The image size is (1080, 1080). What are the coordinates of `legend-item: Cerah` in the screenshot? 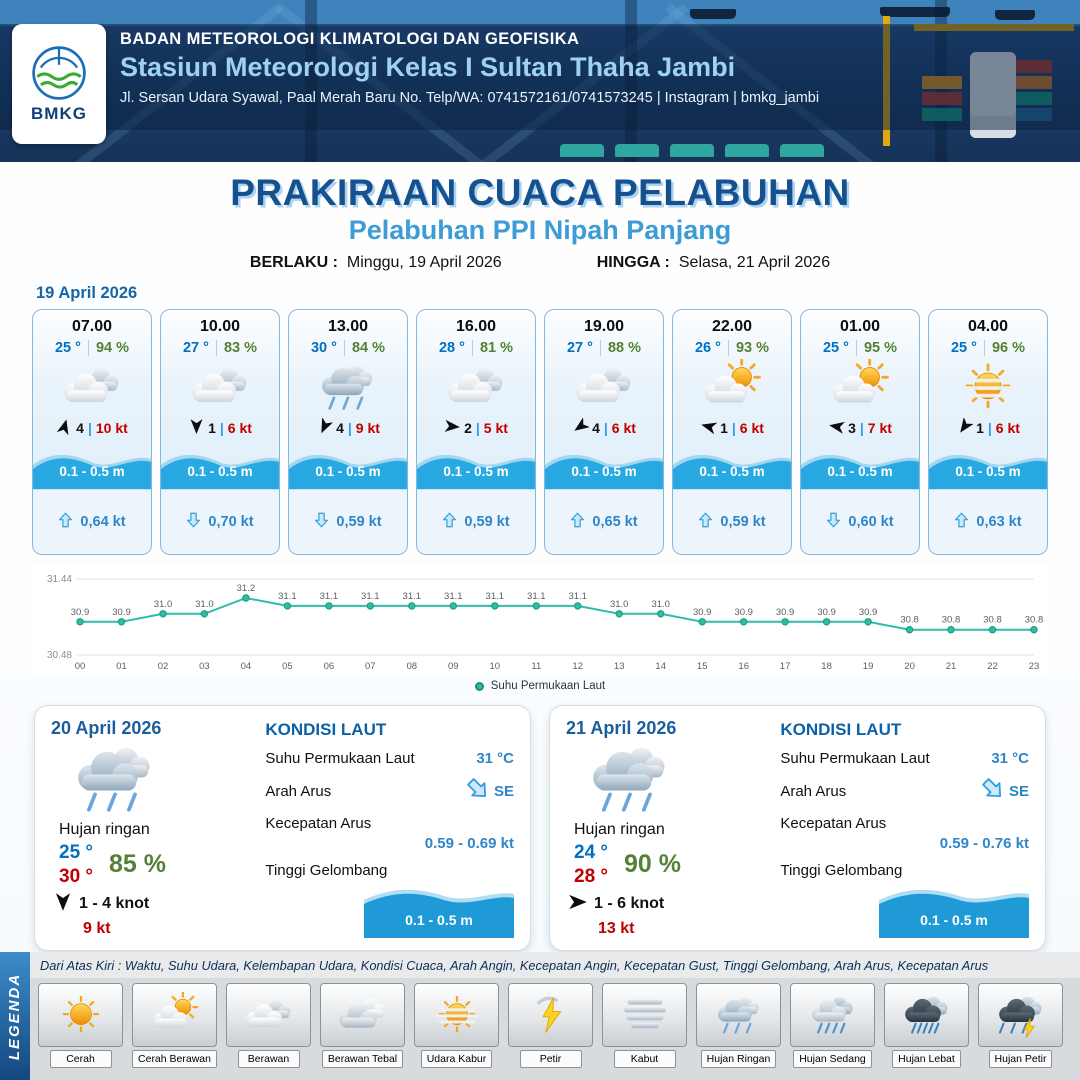 It's located at (80, 1025).